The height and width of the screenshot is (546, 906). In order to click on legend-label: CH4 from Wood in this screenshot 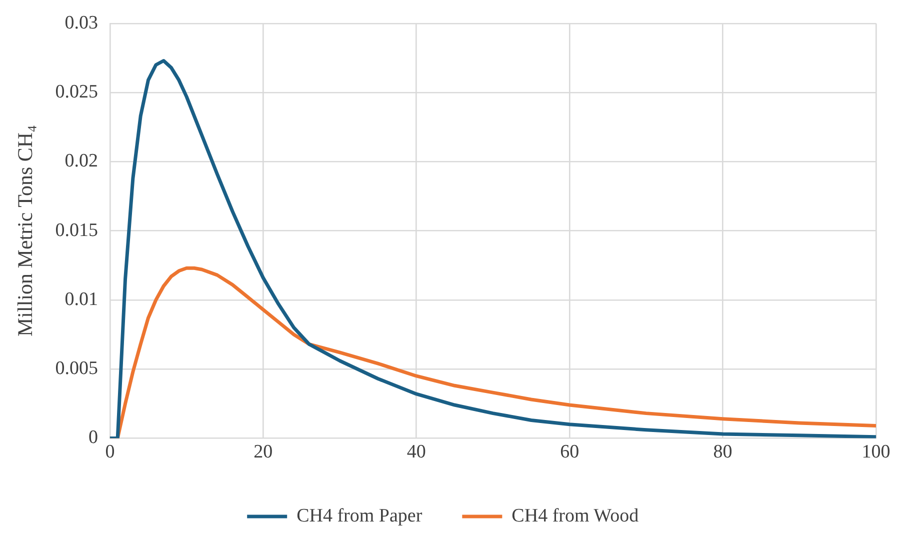, I will do `click(576, 515)`.